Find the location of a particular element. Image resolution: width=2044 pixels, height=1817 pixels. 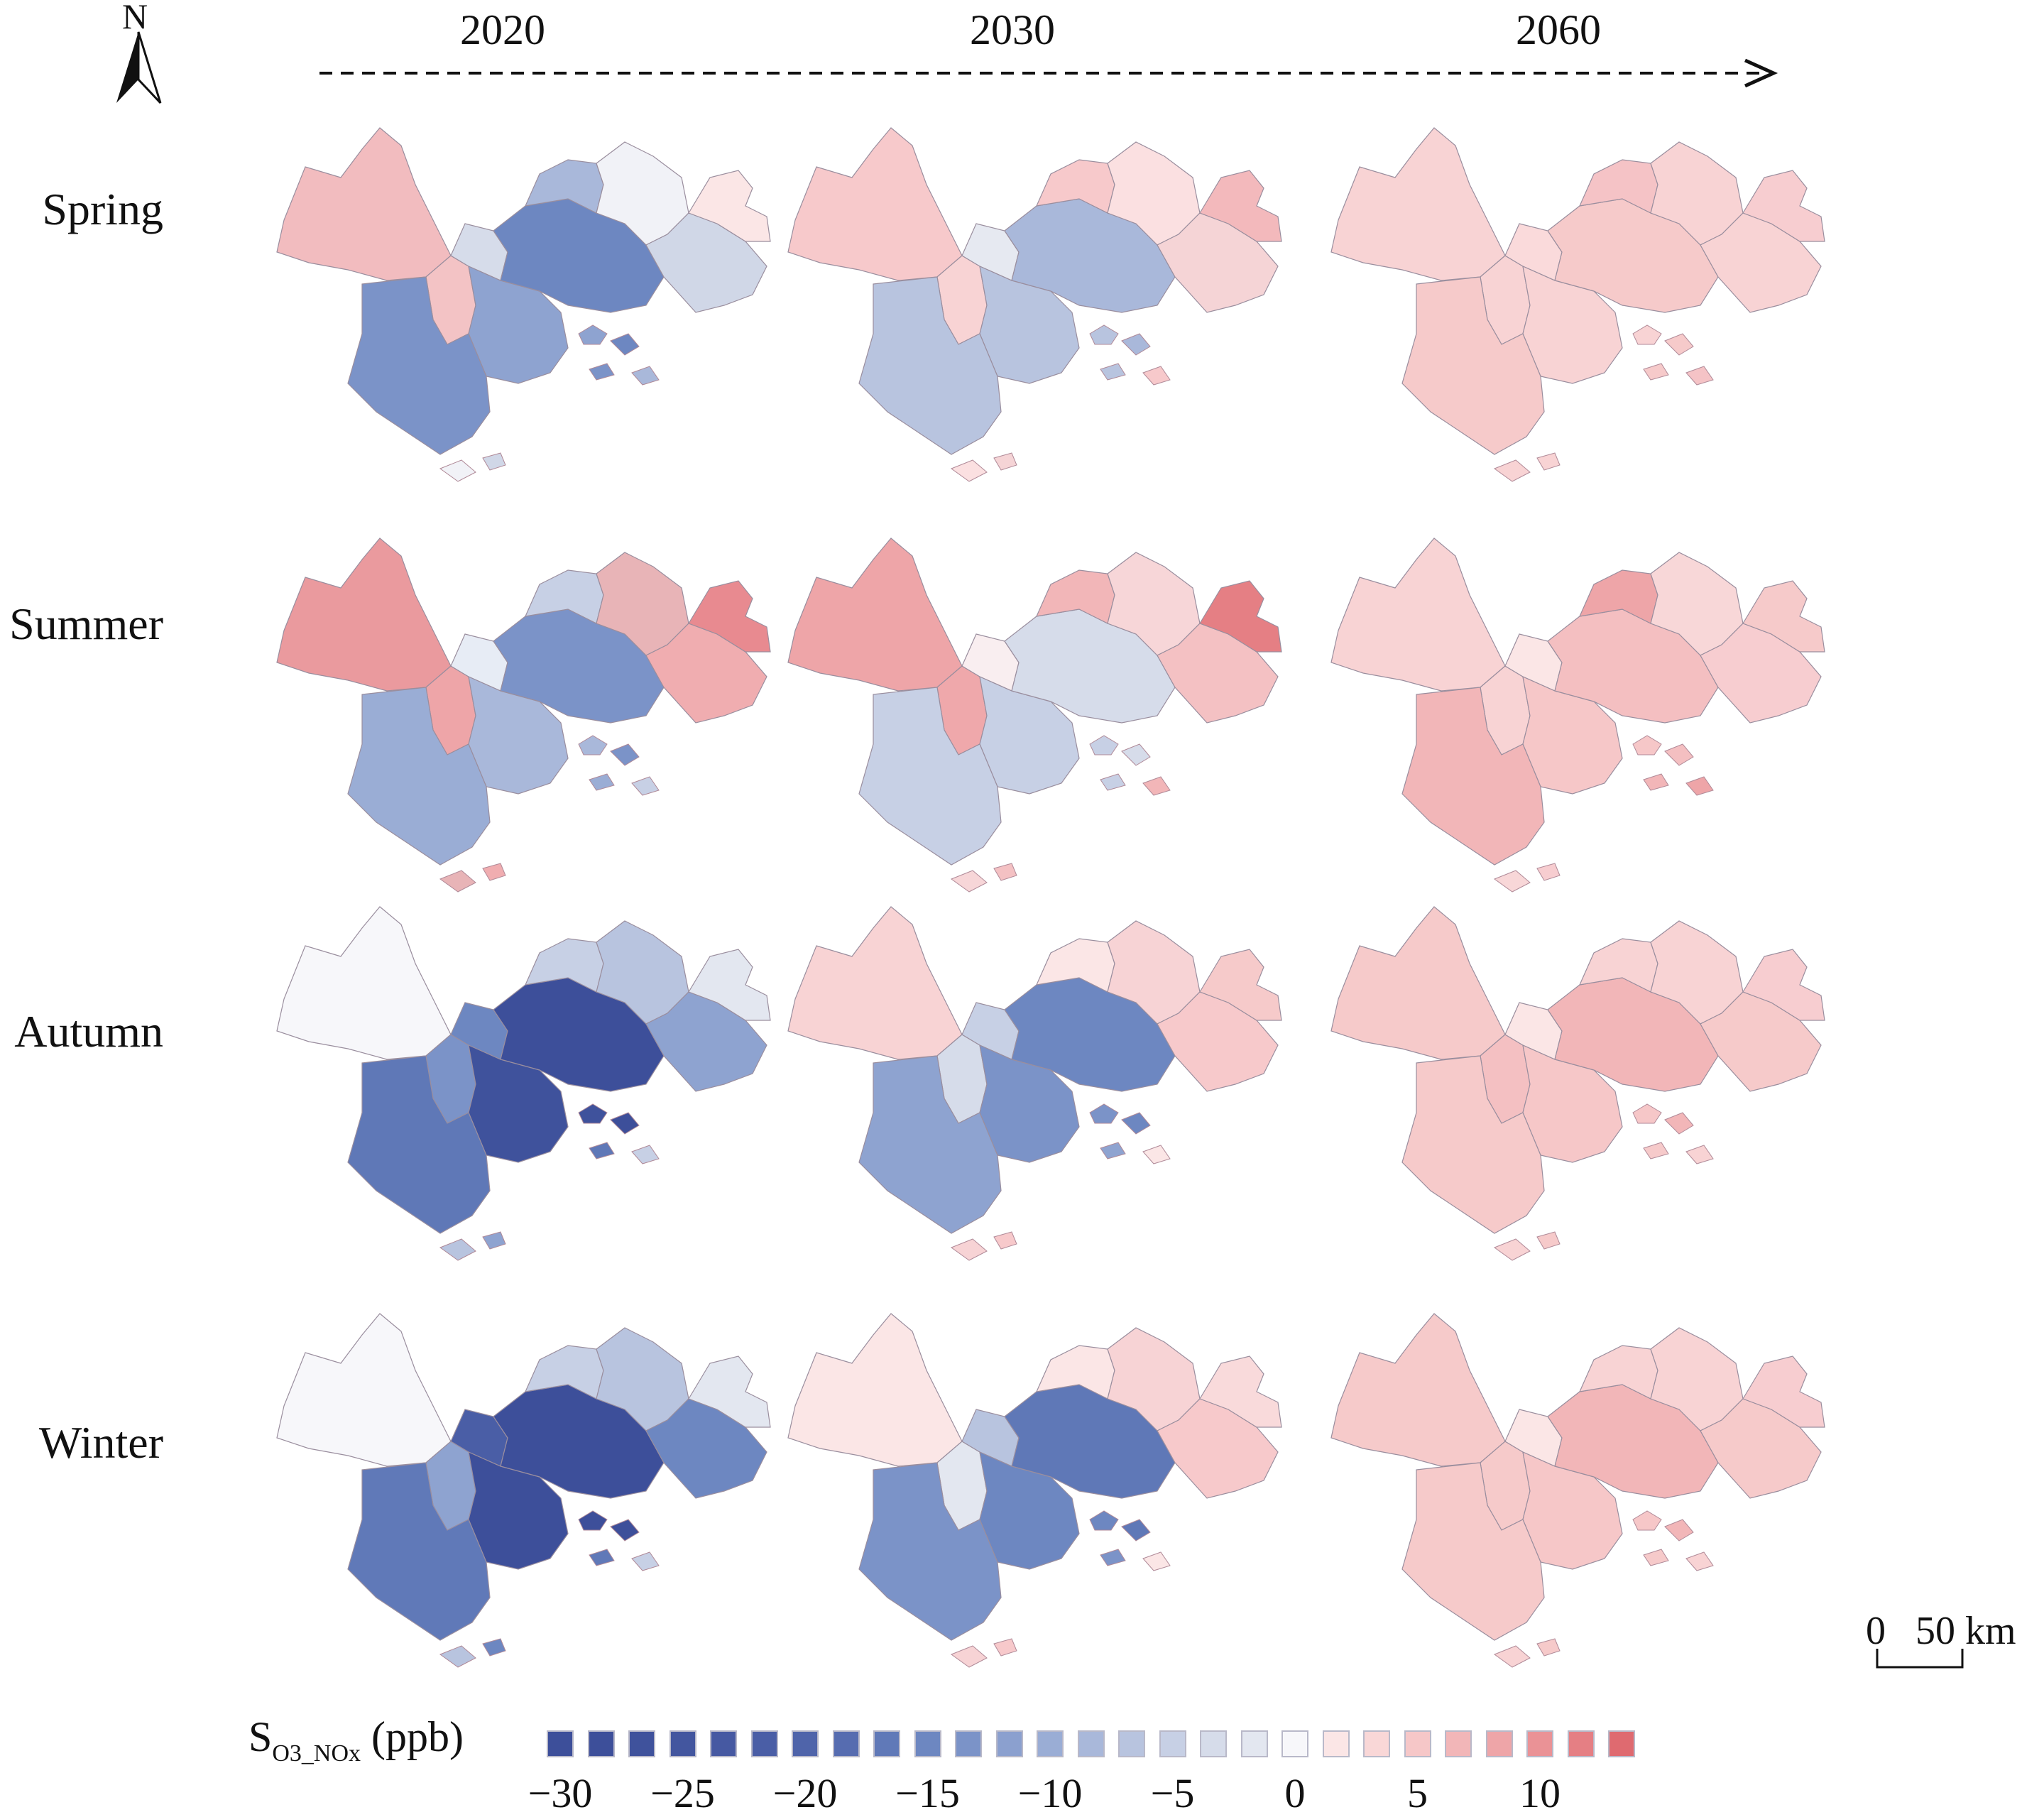

map-panel-winter-2020 is located at coordinates (523, 1490).